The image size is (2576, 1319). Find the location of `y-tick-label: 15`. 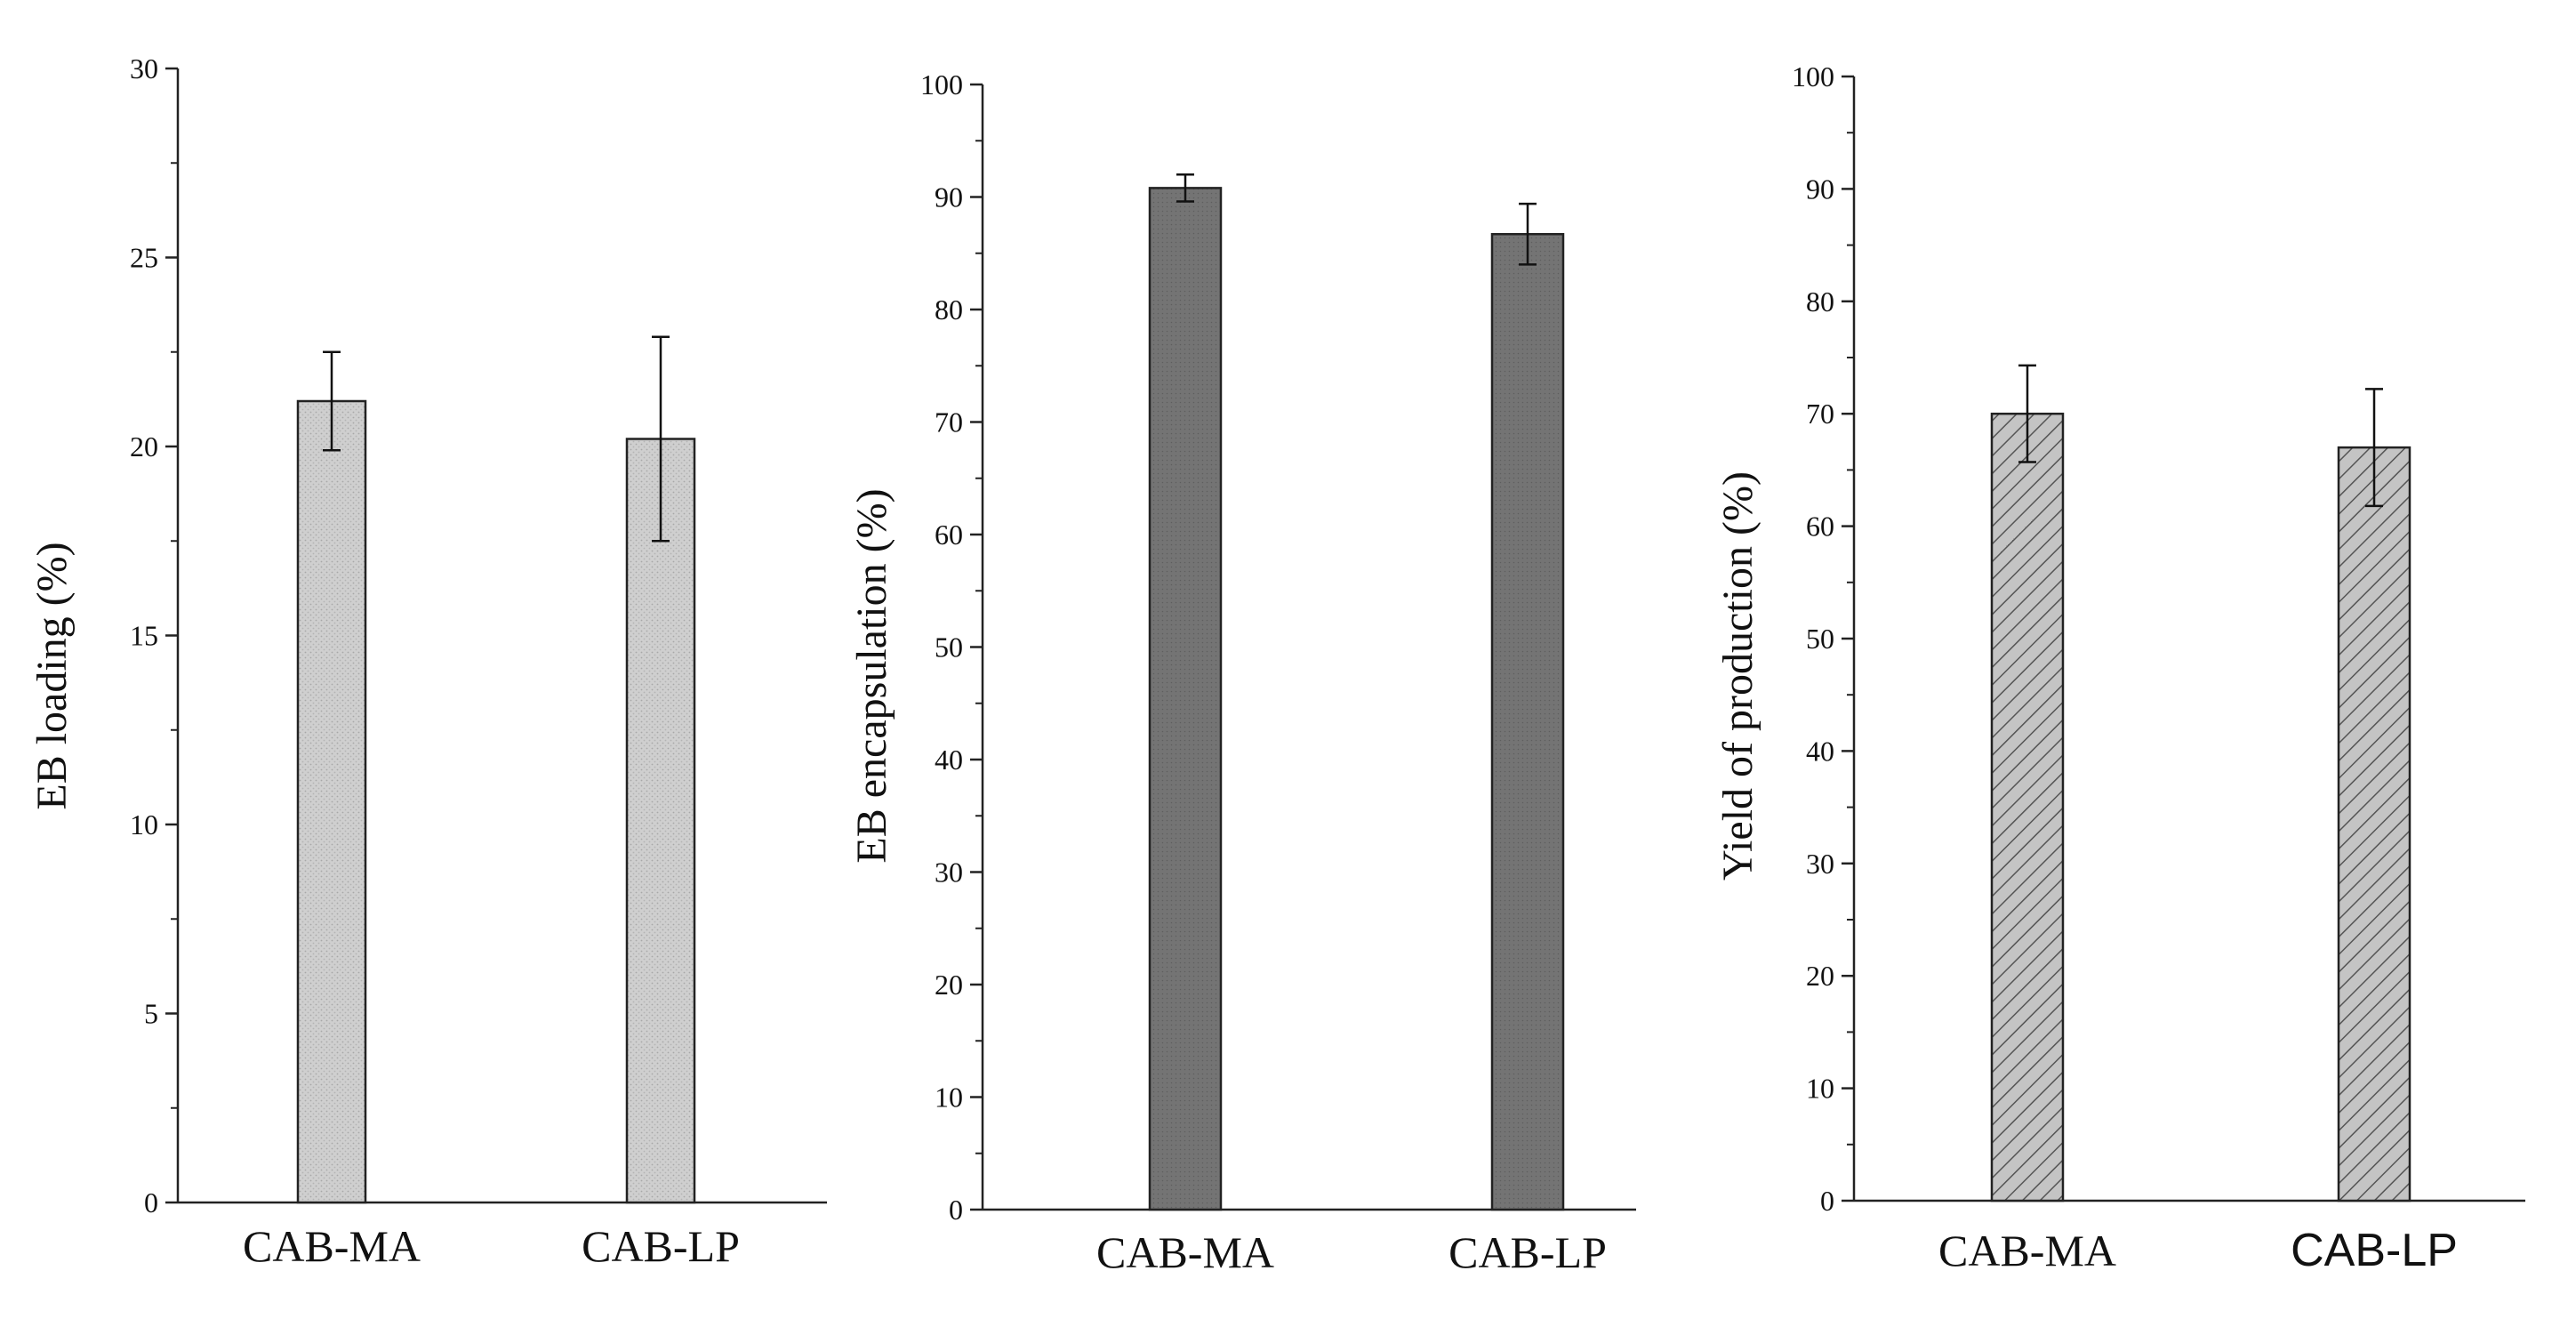

y-tick-label: 15 is located at coordinates (144, 636).